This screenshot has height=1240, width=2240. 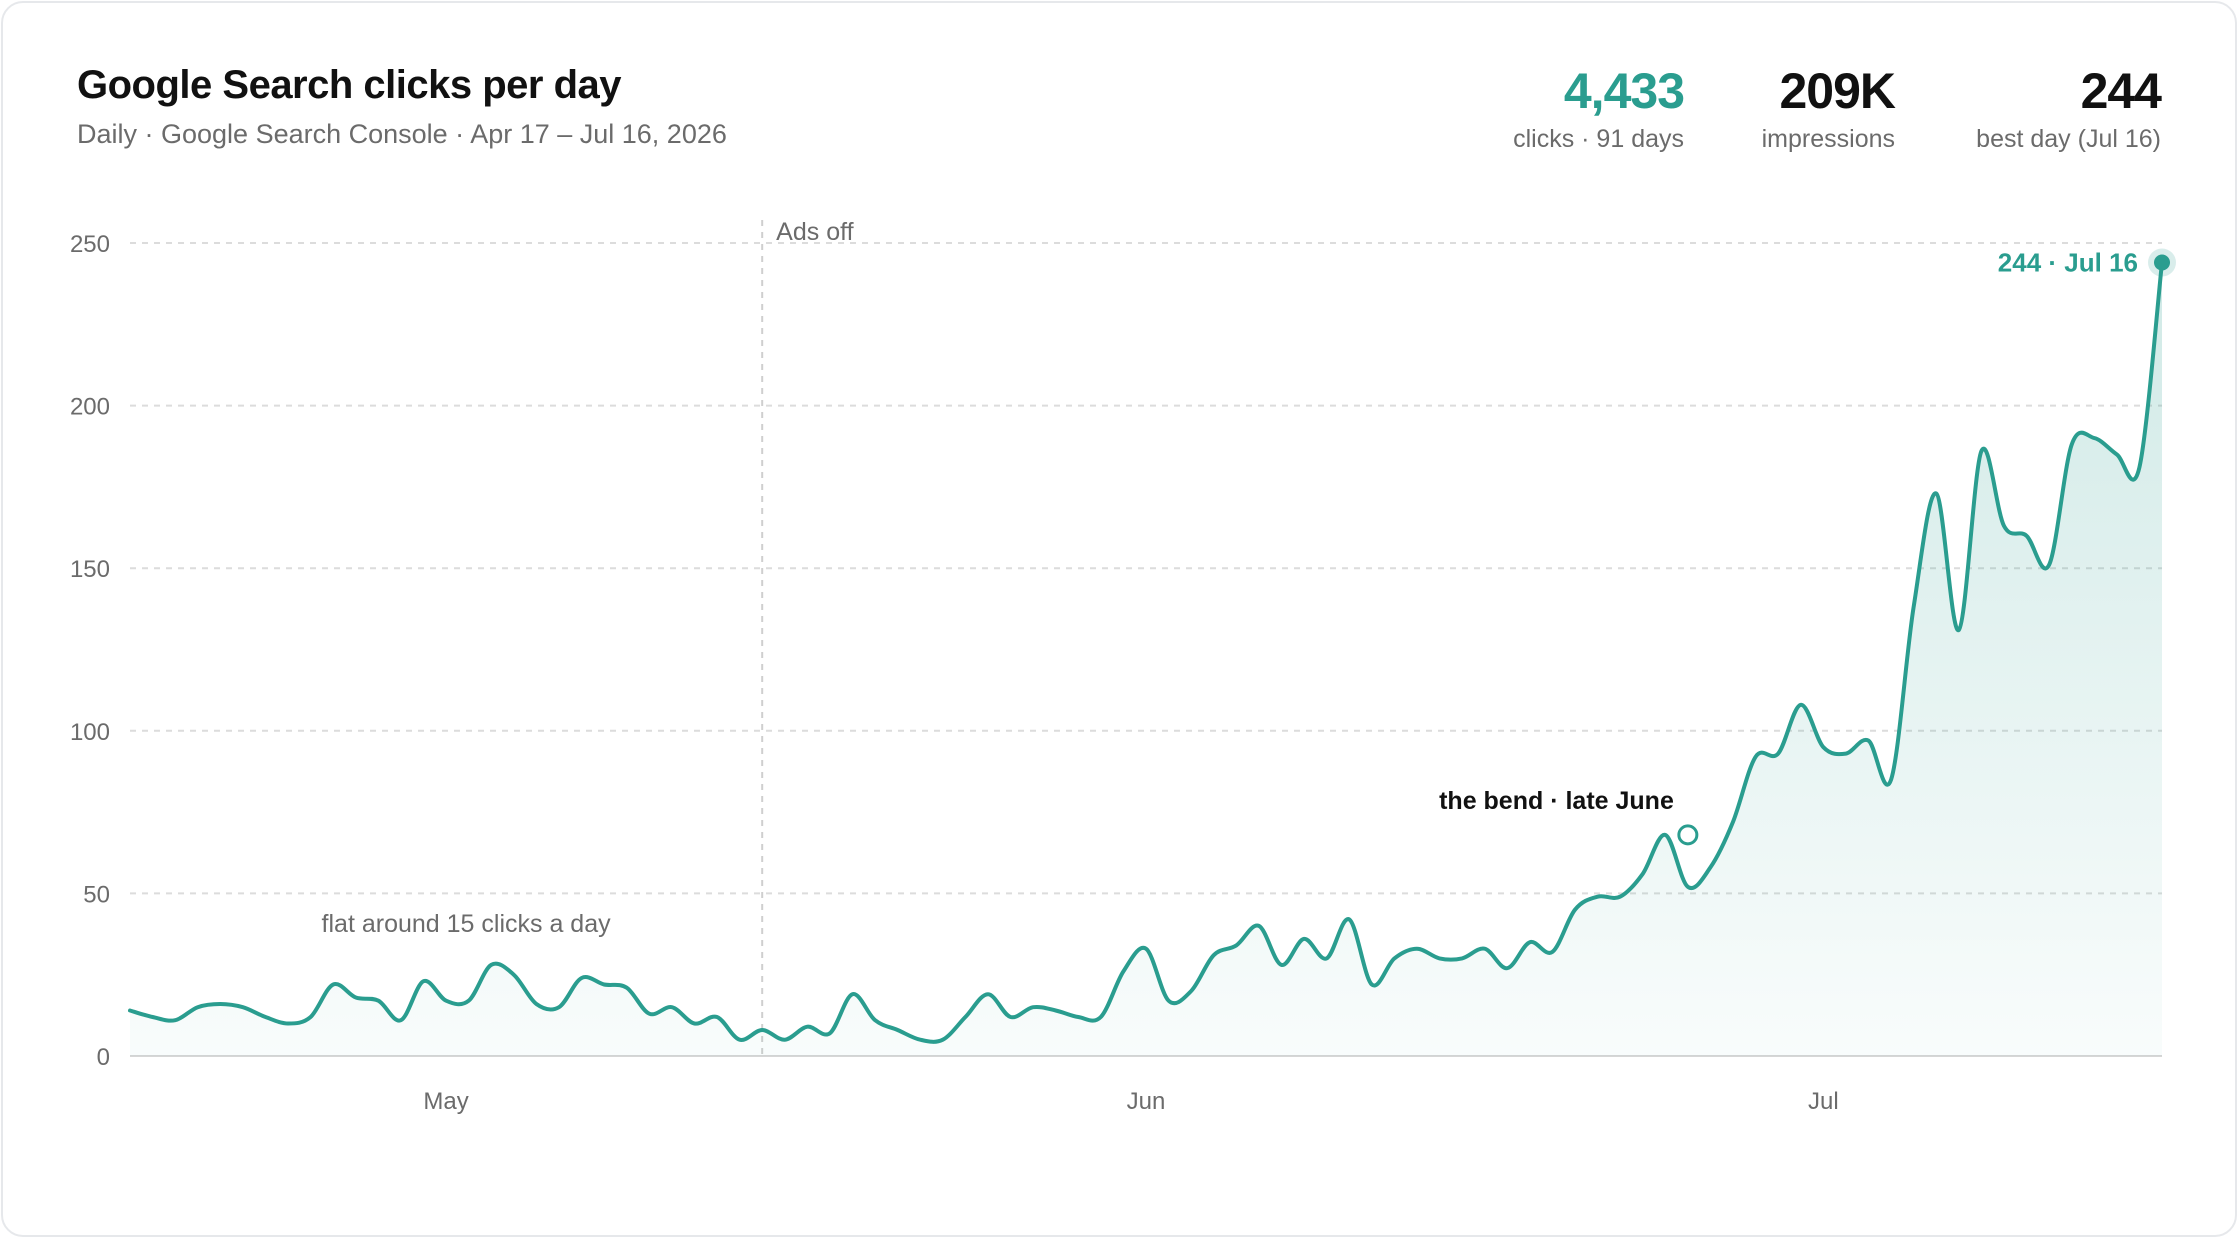 What do you see at coordinates (2162, 262) in the screenshot?
I see `peak-marker` at bounding box center [2162, 262].